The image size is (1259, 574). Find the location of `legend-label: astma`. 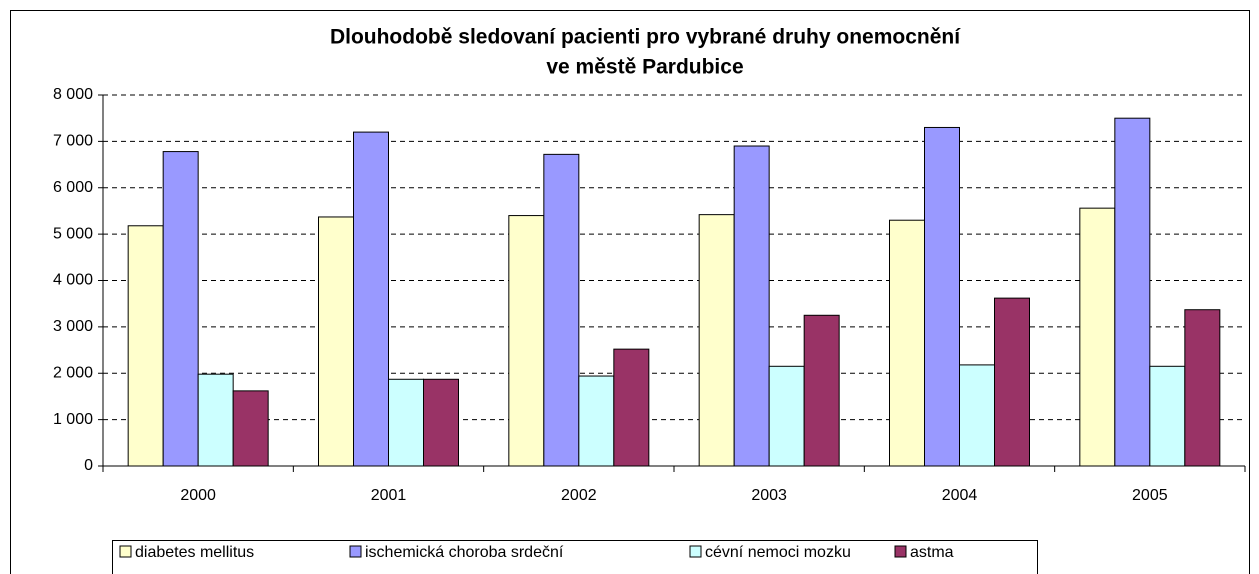

legend-label: astma is located at coordinates (932, 552).